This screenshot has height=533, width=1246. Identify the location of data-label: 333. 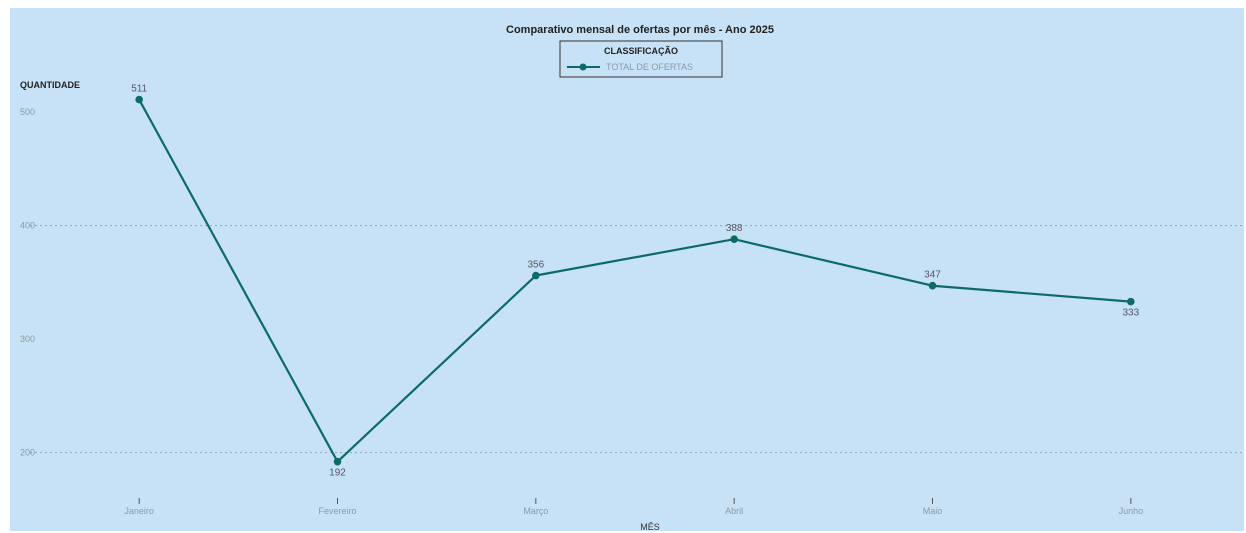
(1130, 313).